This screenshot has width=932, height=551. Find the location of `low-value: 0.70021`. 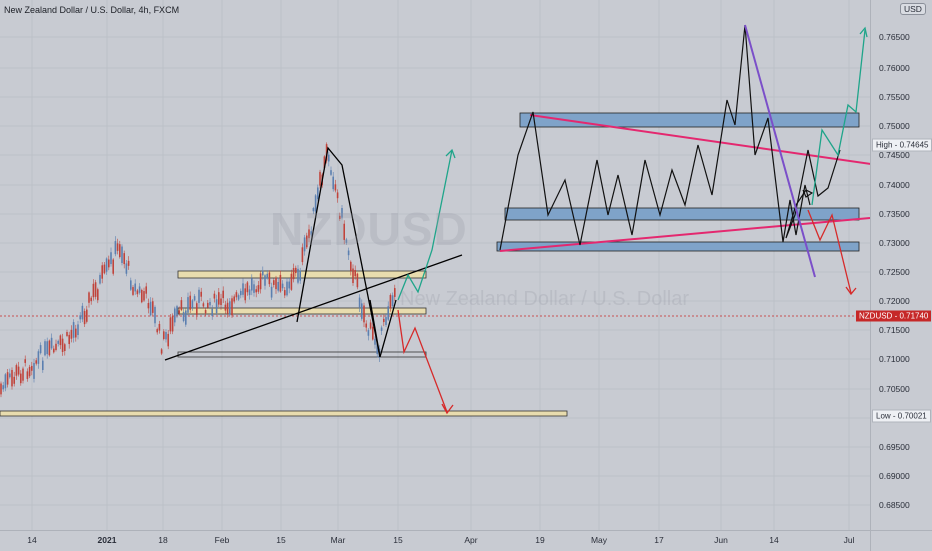

low-value: 0.70021 is located at coordinates (912, 416).